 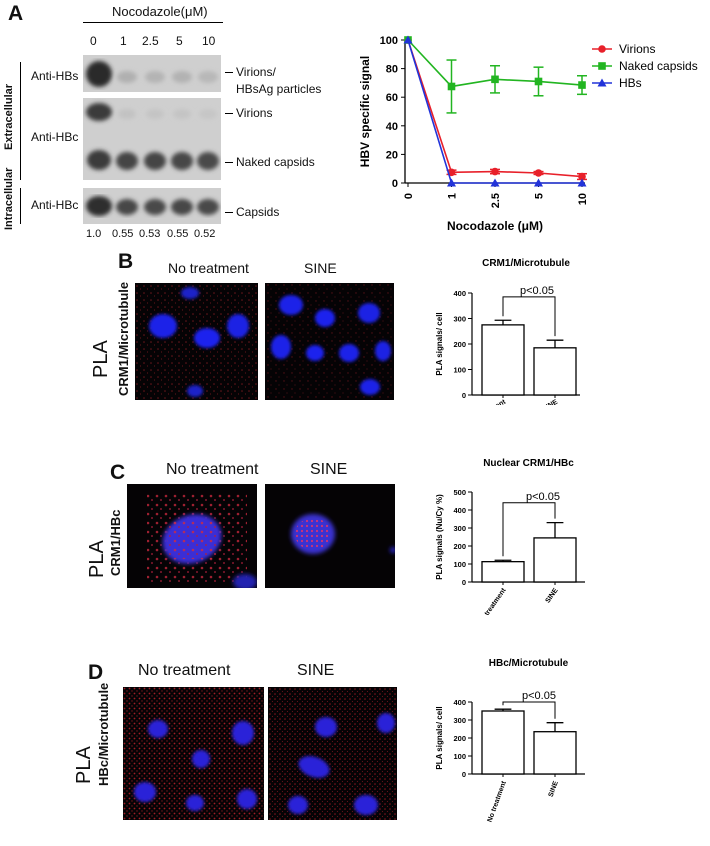 What do you see at coordinates (152, 139) in the screenshot?
I see `blot-anti-hbc-extracellular` at bounding box center [152, 139].